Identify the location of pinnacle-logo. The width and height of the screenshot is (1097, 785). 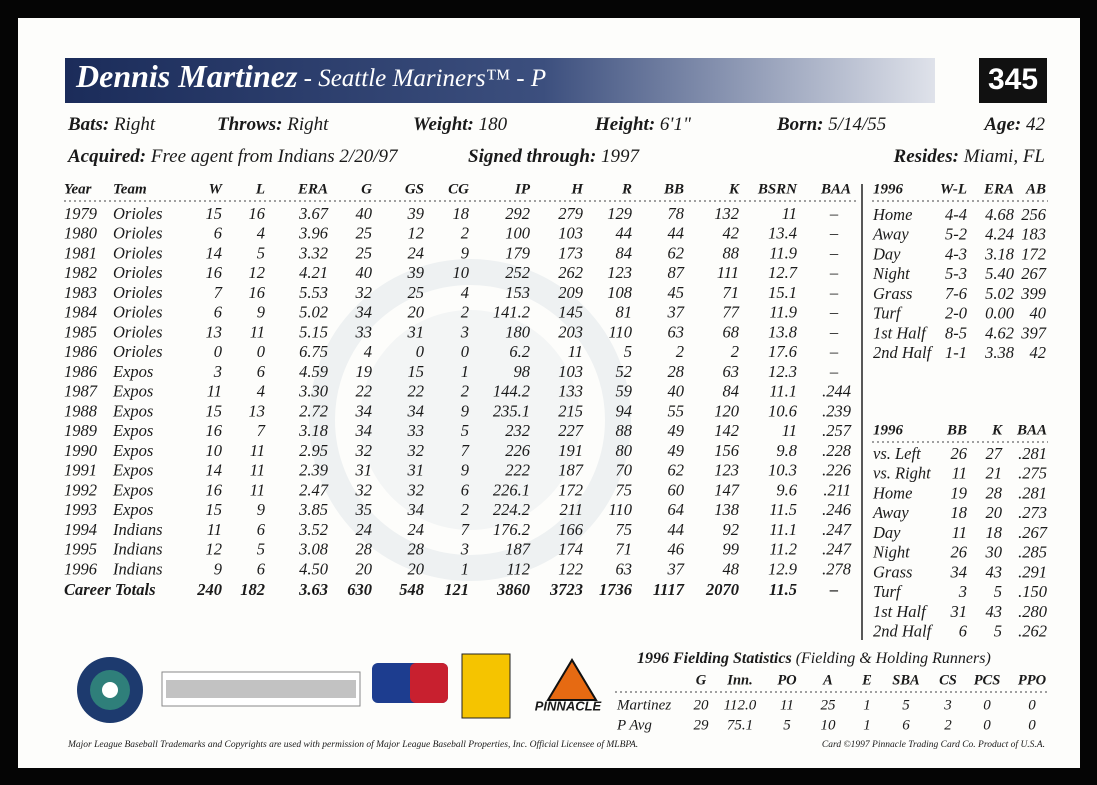
(572, 679).